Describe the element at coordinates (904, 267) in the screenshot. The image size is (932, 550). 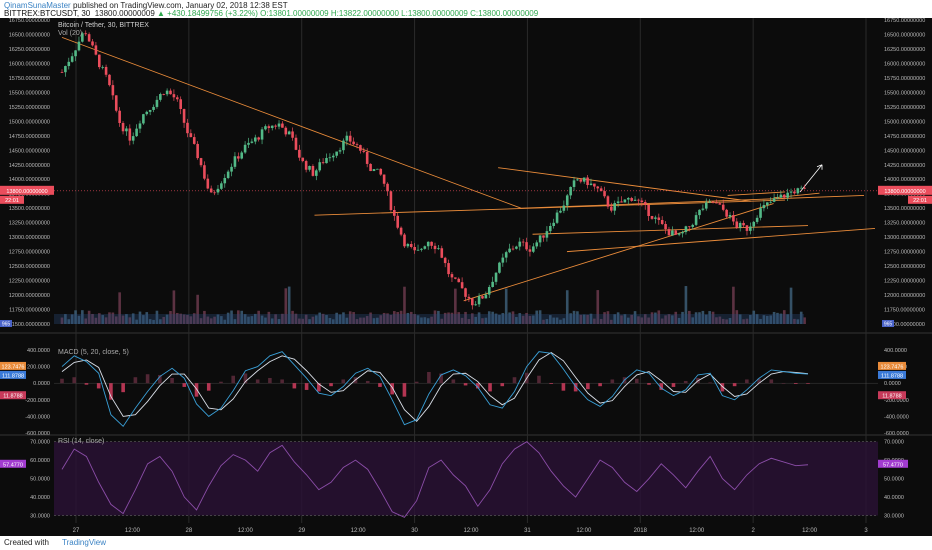
I see `price-tick-right: 12500.00000000` at that location.